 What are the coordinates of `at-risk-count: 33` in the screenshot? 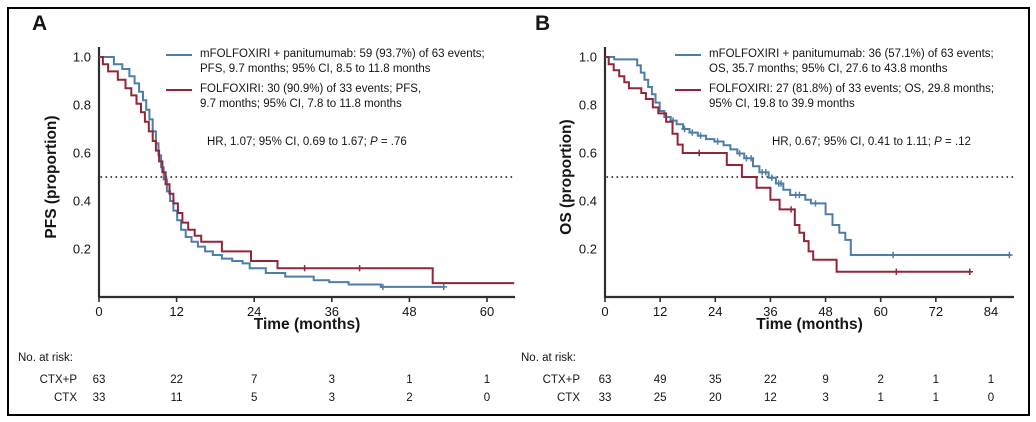 It's located at (99, 398).